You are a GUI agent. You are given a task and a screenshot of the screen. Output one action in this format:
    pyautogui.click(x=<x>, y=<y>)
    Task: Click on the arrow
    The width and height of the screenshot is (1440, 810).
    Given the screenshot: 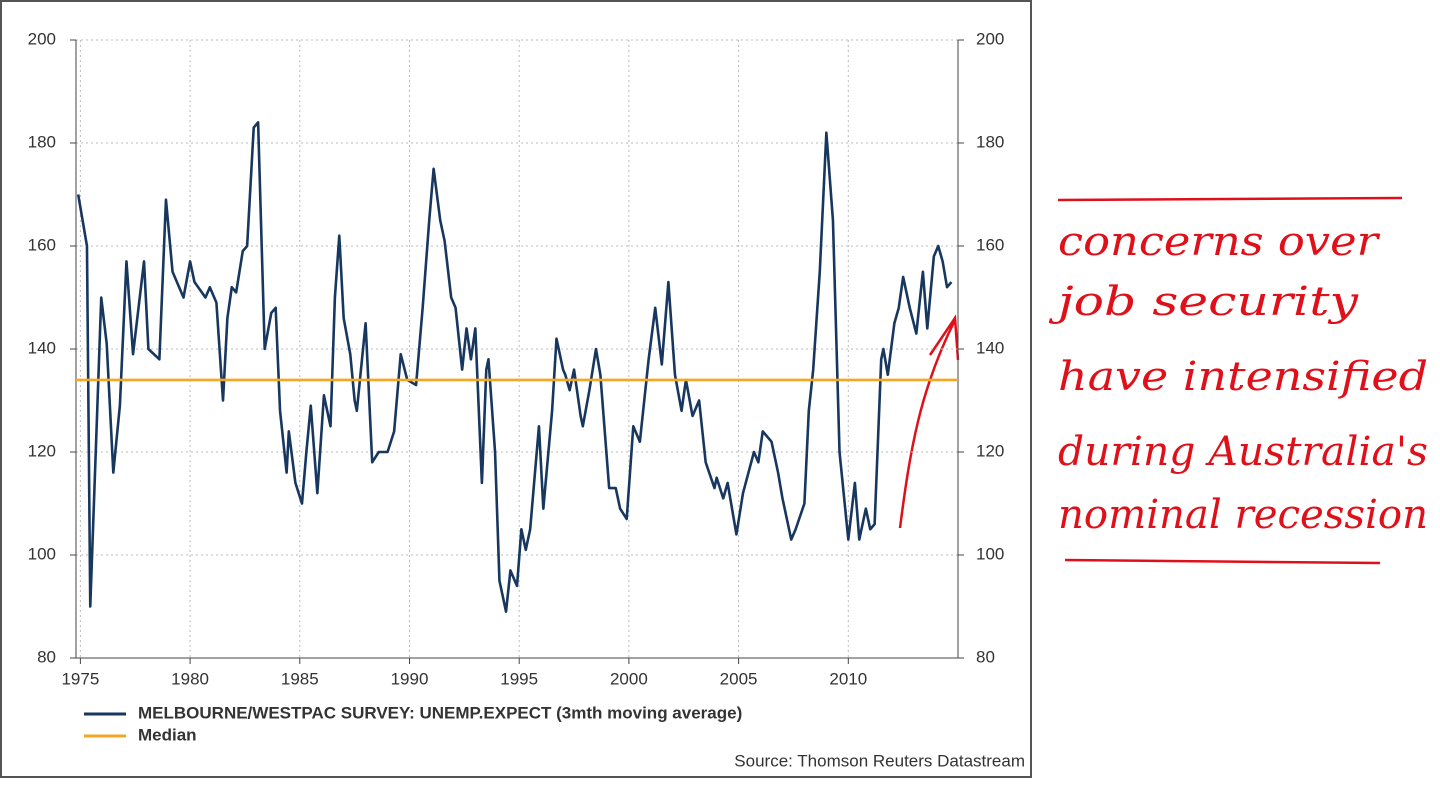 What is the action you would take?
    pyautogui.click(x=929, y=421)
    